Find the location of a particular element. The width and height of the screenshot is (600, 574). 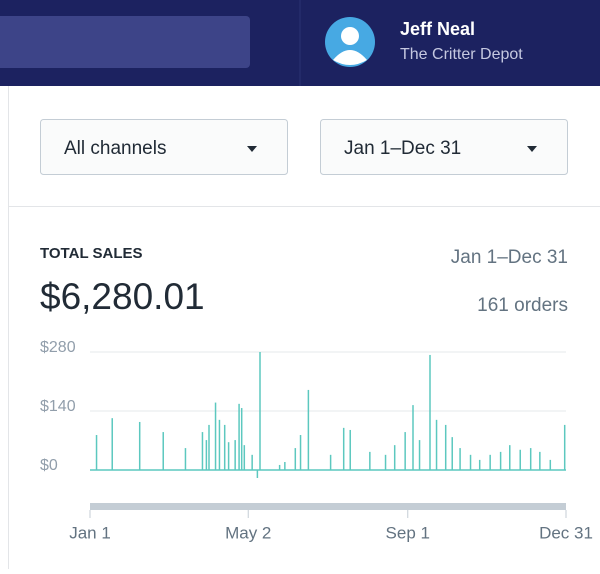

metric-orders: 161 orders is located at coordinates (522, 305).